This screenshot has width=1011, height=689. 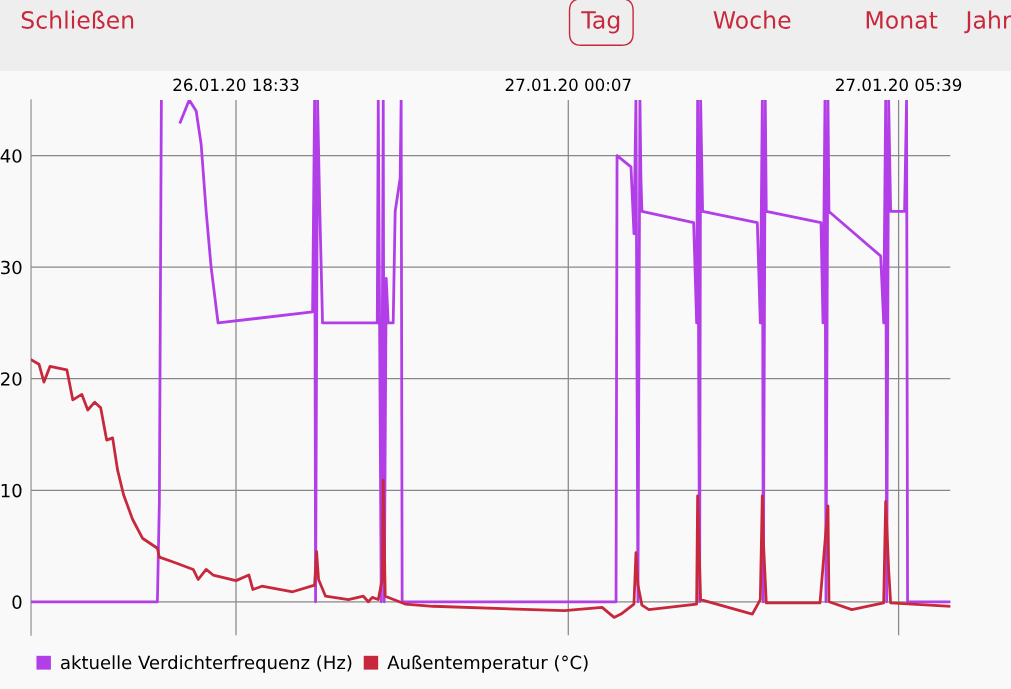 I want to click on y-tick-label: 20, so click(x=11, y=379).